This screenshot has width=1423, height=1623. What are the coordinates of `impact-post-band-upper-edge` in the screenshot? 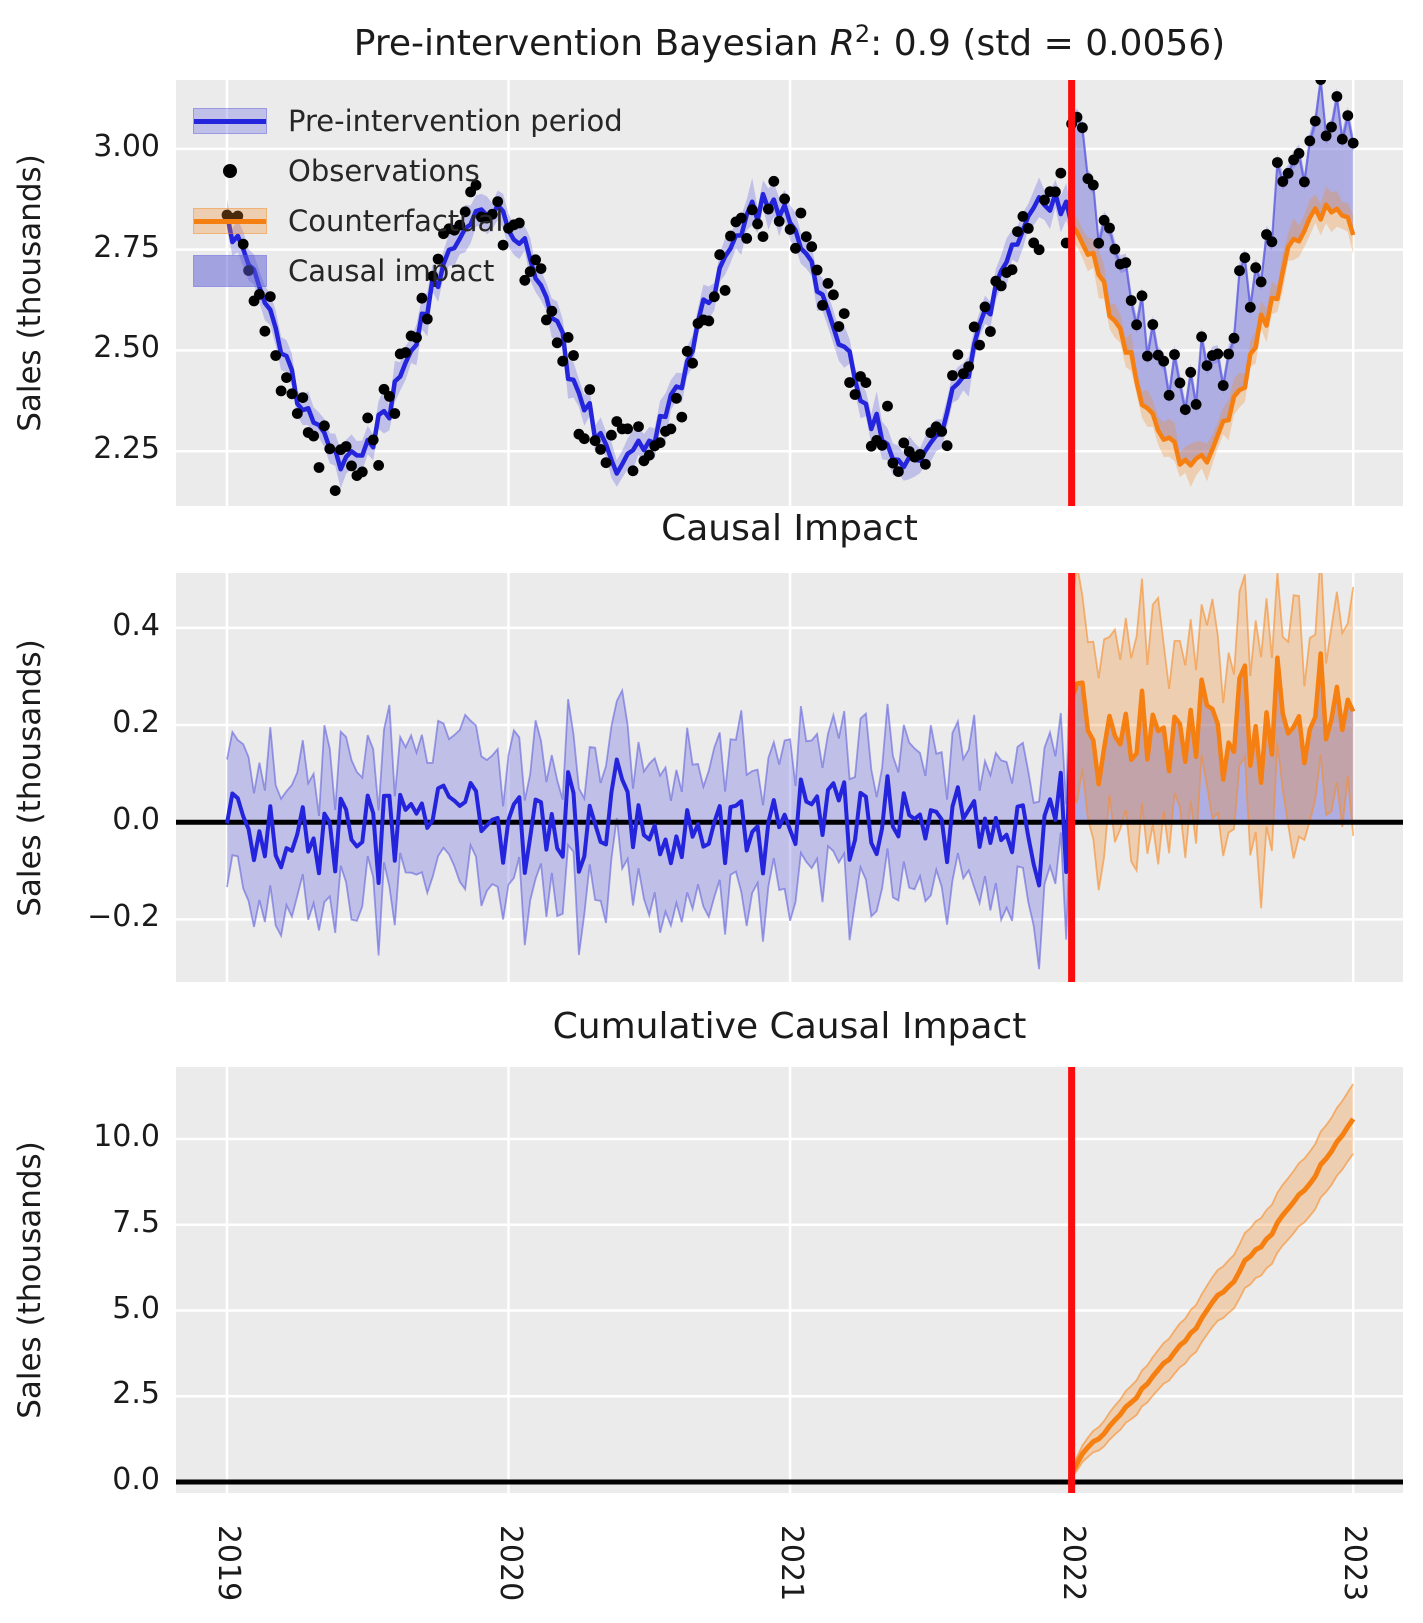 It's located at (1212, 638).